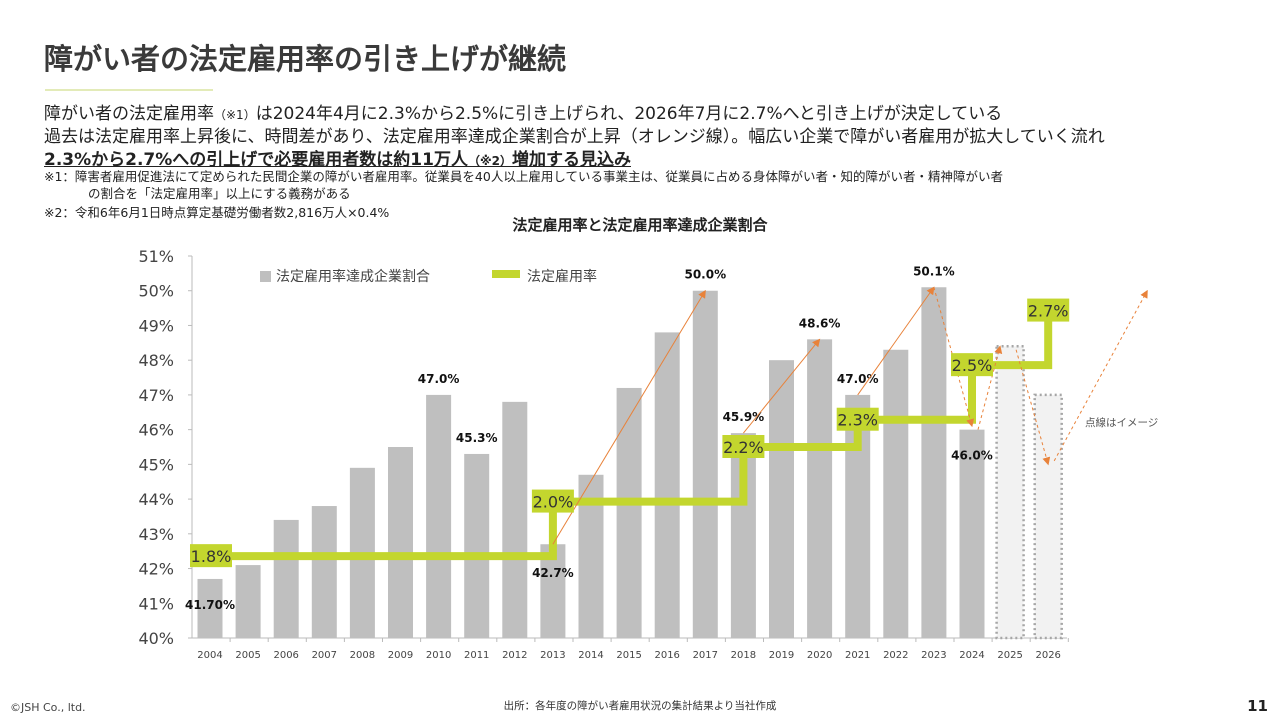 The image size is (1280, 720). What do you see at coordinates (285, 655) in the screenshot?
I see `x-tick-label: 2006` at bounding box center [285, 655].